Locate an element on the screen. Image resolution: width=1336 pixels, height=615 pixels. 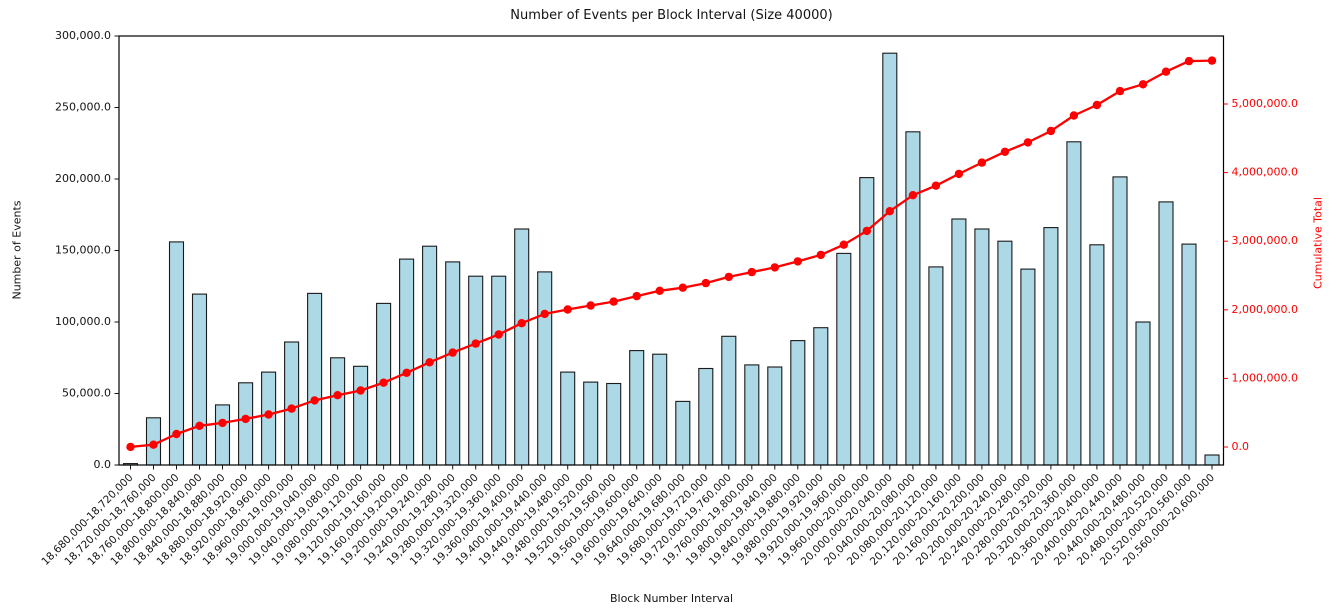
right-tick-label: 0.0 is located at coordinates (1241, 446).